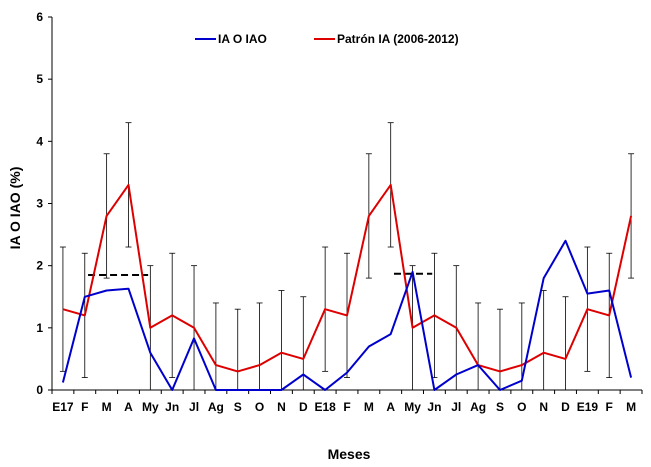  I want to click on x-tick-label: E18, so click(325, 407).